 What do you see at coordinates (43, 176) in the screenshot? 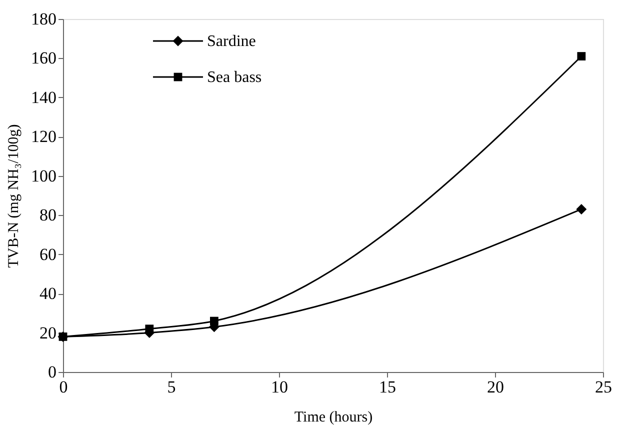
I see `y-tick-label: 100` at bounding box center [43, 176].